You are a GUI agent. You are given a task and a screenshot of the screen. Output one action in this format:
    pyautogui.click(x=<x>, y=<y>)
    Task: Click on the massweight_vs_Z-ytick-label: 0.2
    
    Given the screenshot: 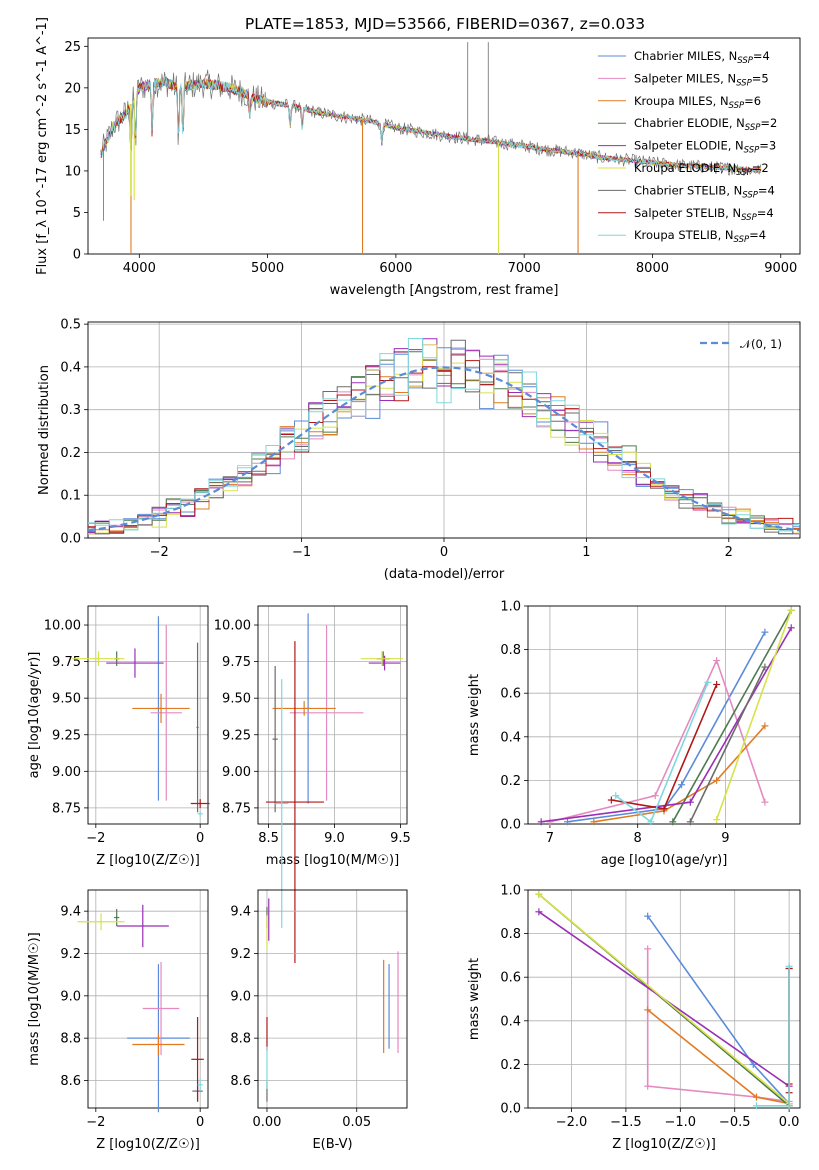 What is the action you would take?
    pyautogui.click(x=510, y=1065)
    